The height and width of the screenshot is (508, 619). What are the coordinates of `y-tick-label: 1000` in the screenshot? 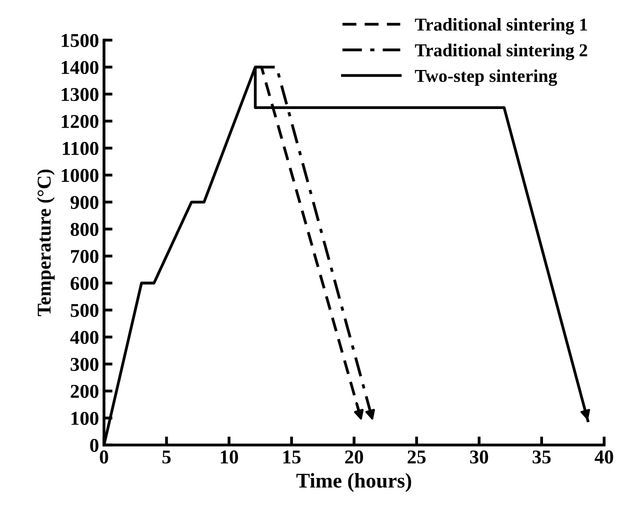 It's located at (80, 175).